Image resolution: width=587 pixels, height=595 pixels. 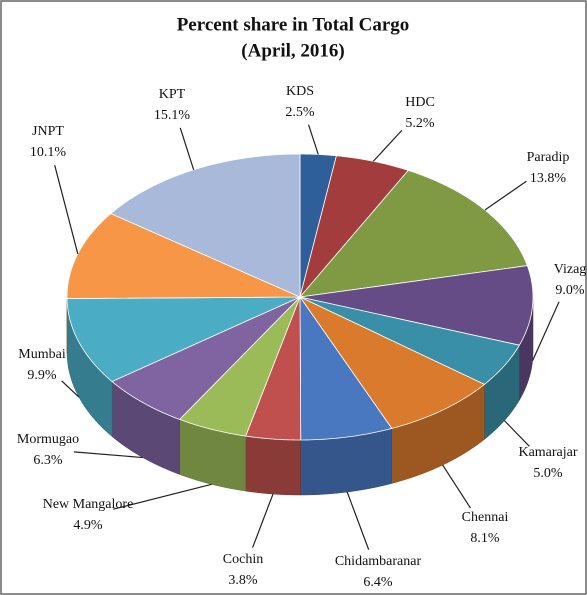 I want to click on category-label: Cochin, so click(x=243, y=559).